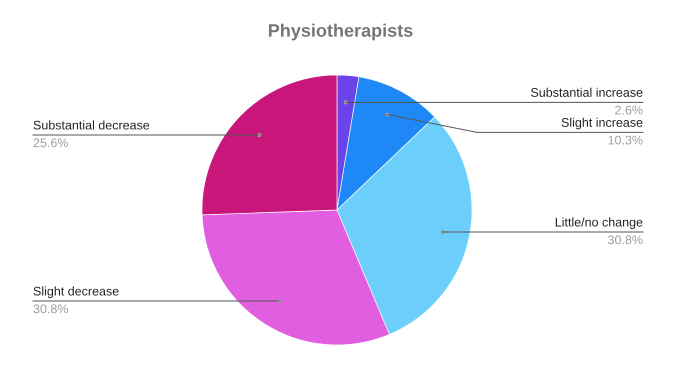 The width and height of the screenshot is (681, 368). Describe the element at coordinates (92, 125) in the screenshot. I see `slice-label: Substantial decrease` at that location.